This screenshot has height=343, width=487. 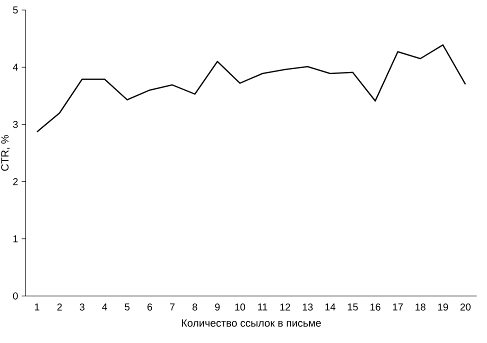 What do you see at coordinates (421, 307) in the screenshot?
I see `x-tick-label: 18` at bounding box center [421, 307].